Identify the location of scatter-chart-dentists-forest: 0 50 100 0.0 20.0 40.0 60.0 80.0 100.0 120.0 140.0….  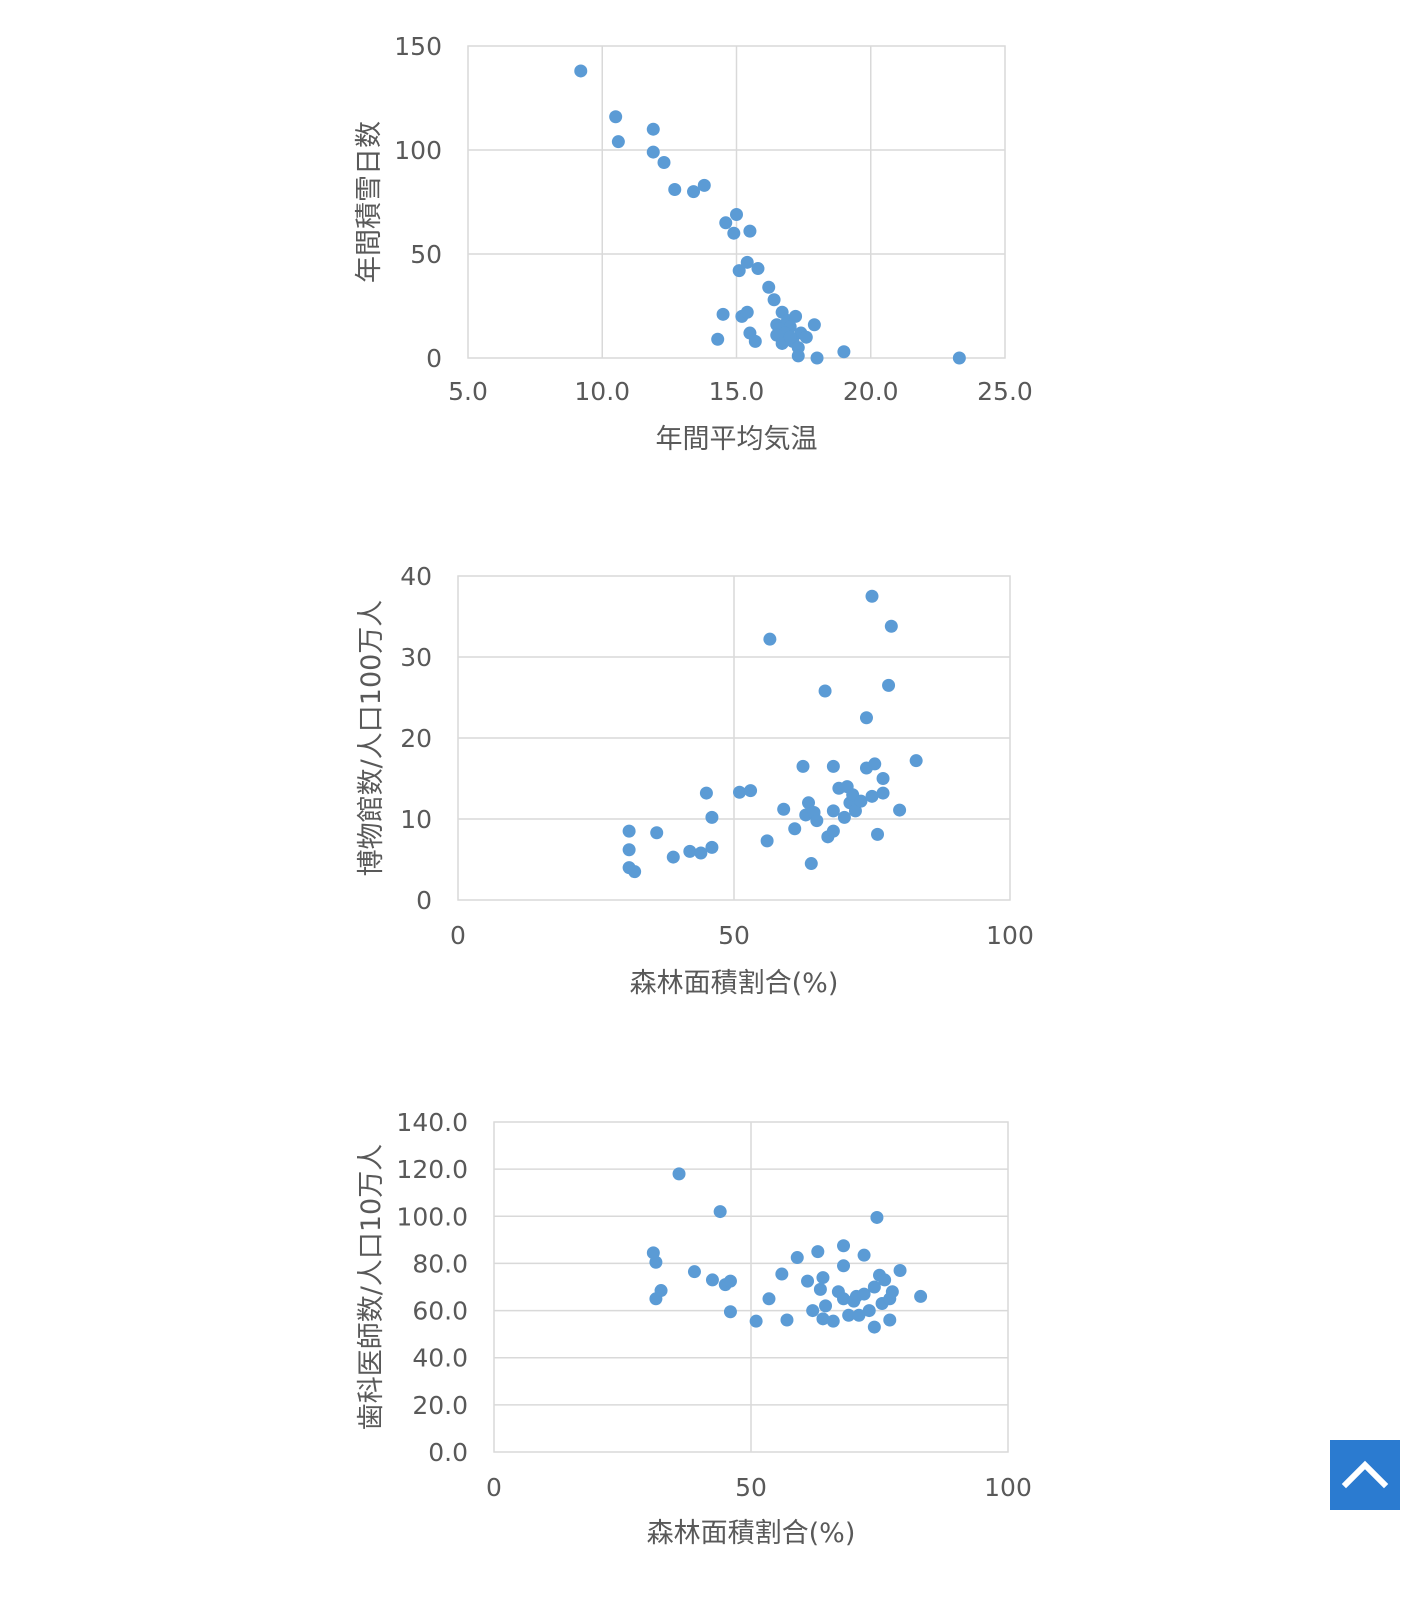
(694, 1328).